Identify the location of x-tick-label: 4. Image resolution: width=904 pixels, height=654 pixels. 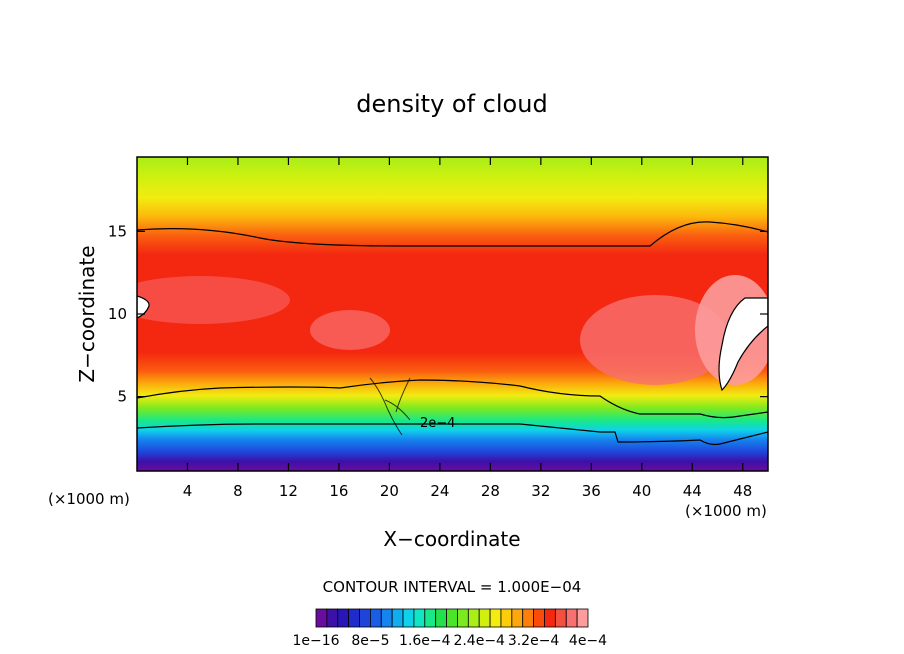
(188, 491).